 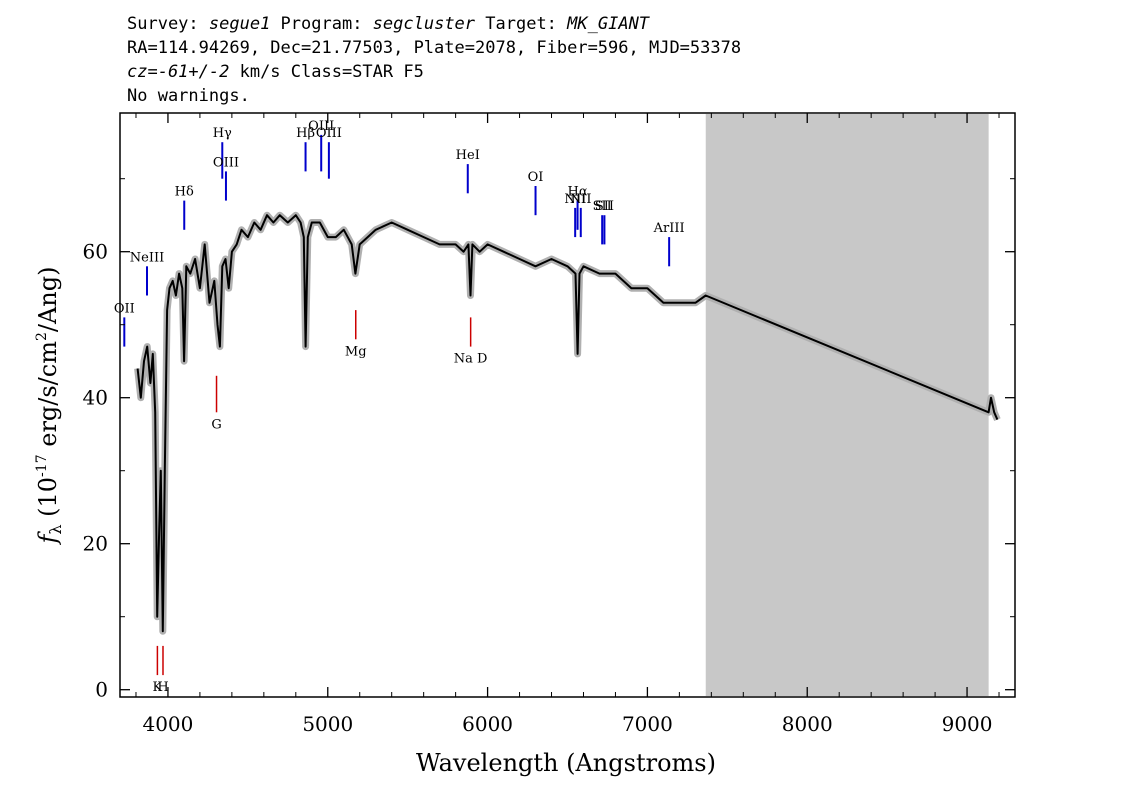 What do you see at coordinates (239, 24) in the screenshot?
I see `header-text-segment: segue1` at bounding box center [239, 24].